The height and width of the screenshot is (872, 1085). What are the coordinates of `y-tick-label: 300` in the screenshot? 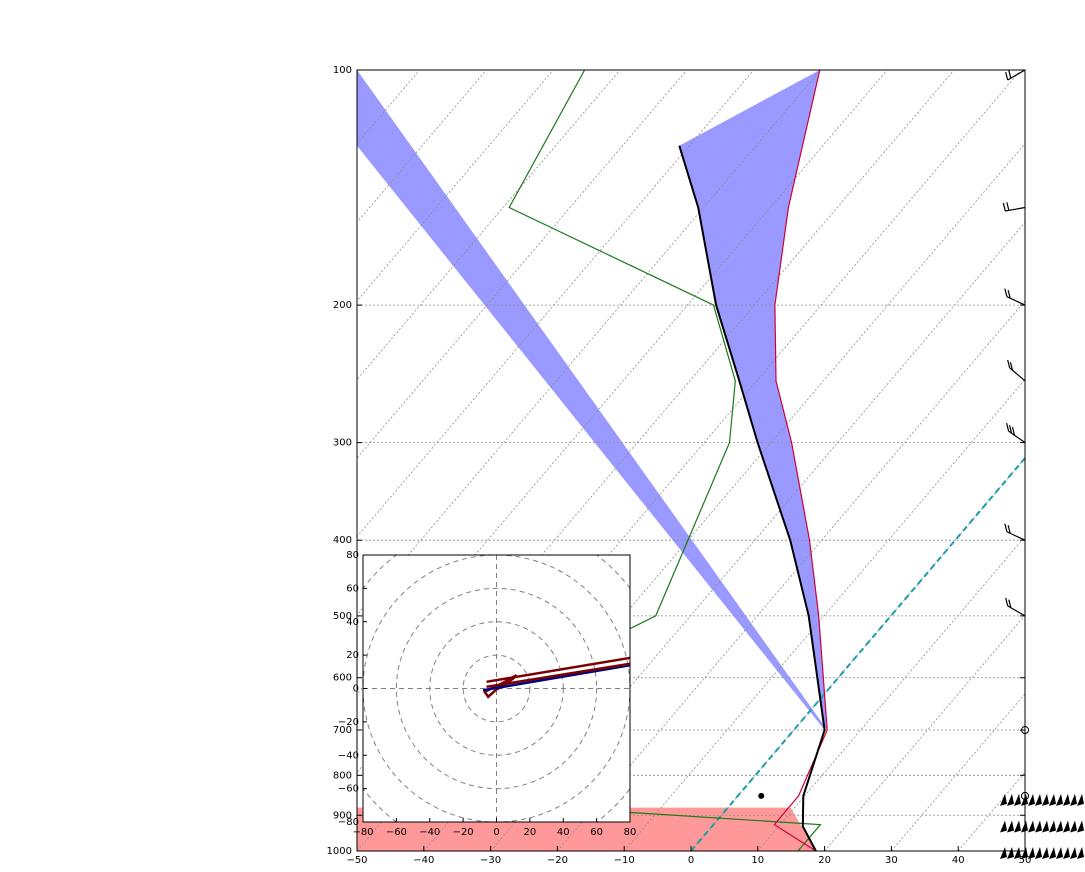 It's located at (342, 443).